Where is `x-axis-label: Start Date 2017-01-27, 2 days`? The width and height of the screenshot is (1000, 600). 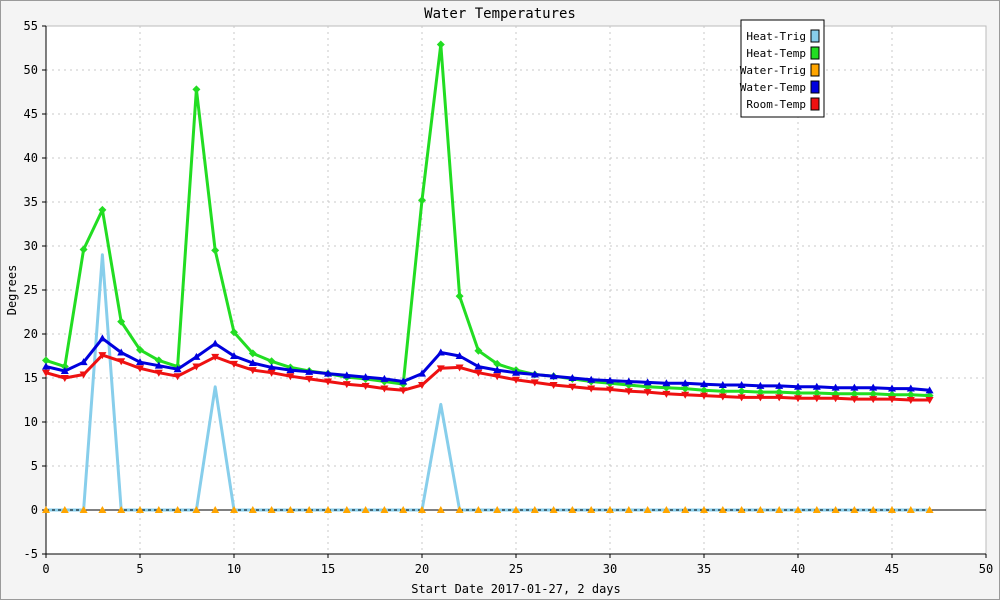
x-axis-label: Start Date 2017-01-27, 2 days is located at coordinates (516, 589).